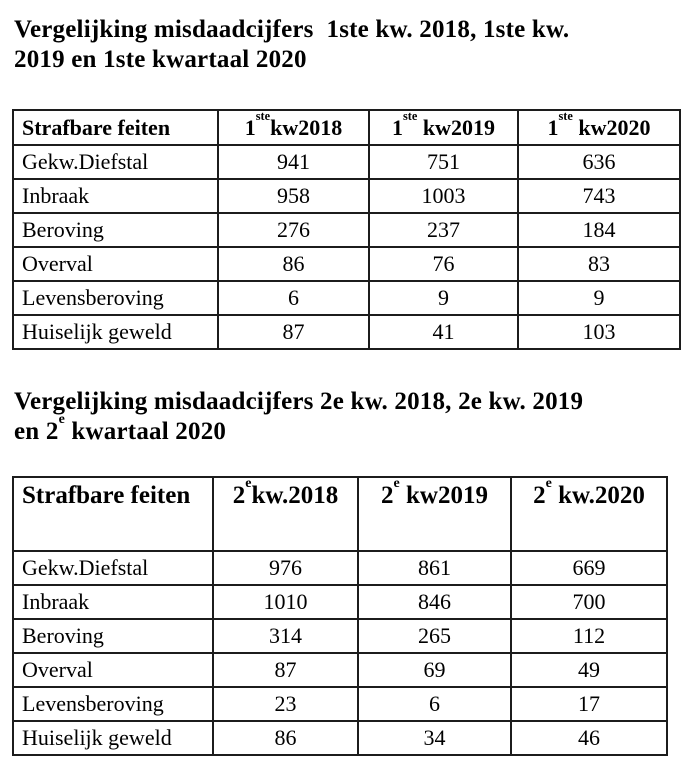 This screenshot has height=759, width=690. What do you see at coordinates (443, 264) in the screenshot?
I see `value-2019: 76` at bounding box center [443, 264].